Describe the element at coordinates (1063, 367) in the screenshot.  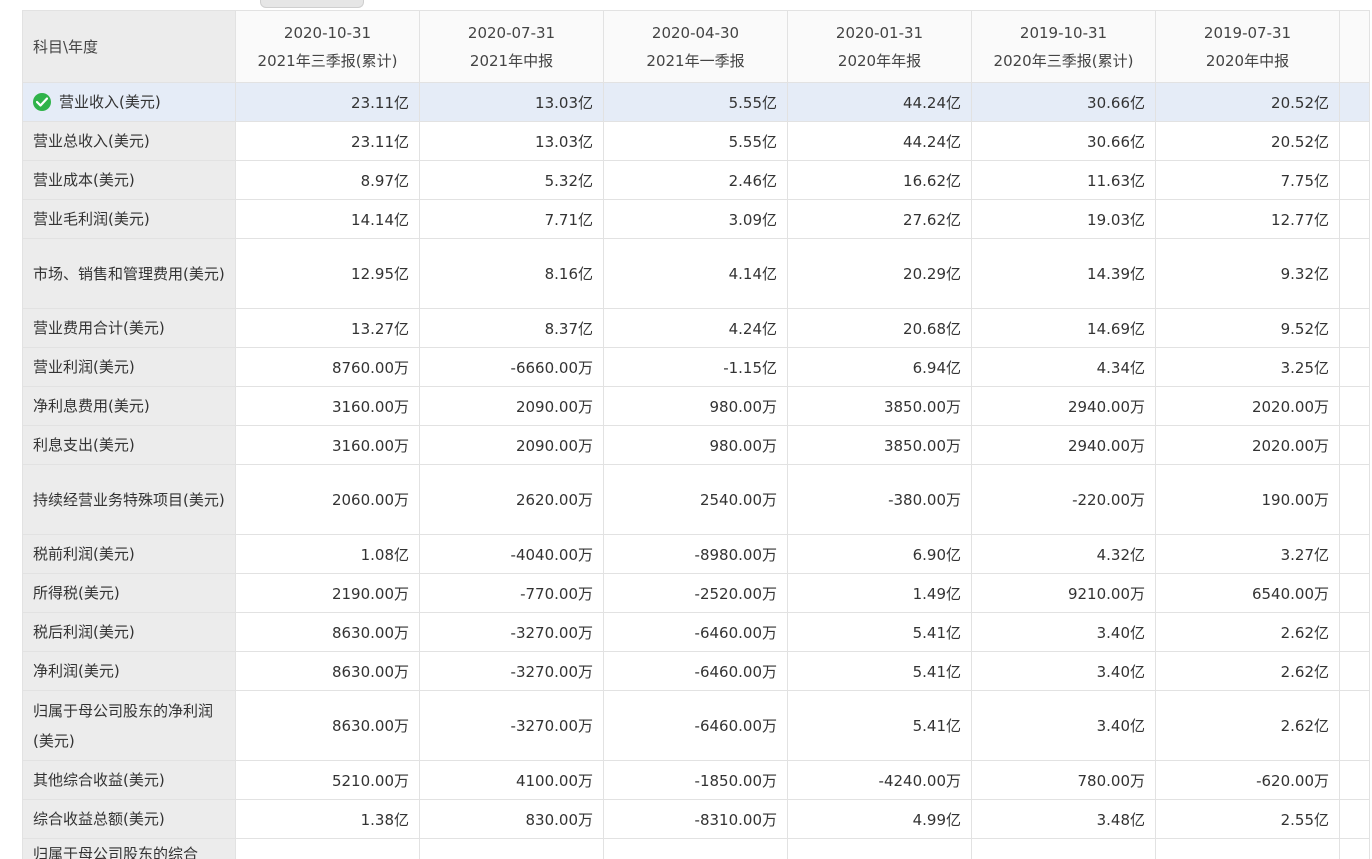
I see `value-cell: 4.34亿` at that location.